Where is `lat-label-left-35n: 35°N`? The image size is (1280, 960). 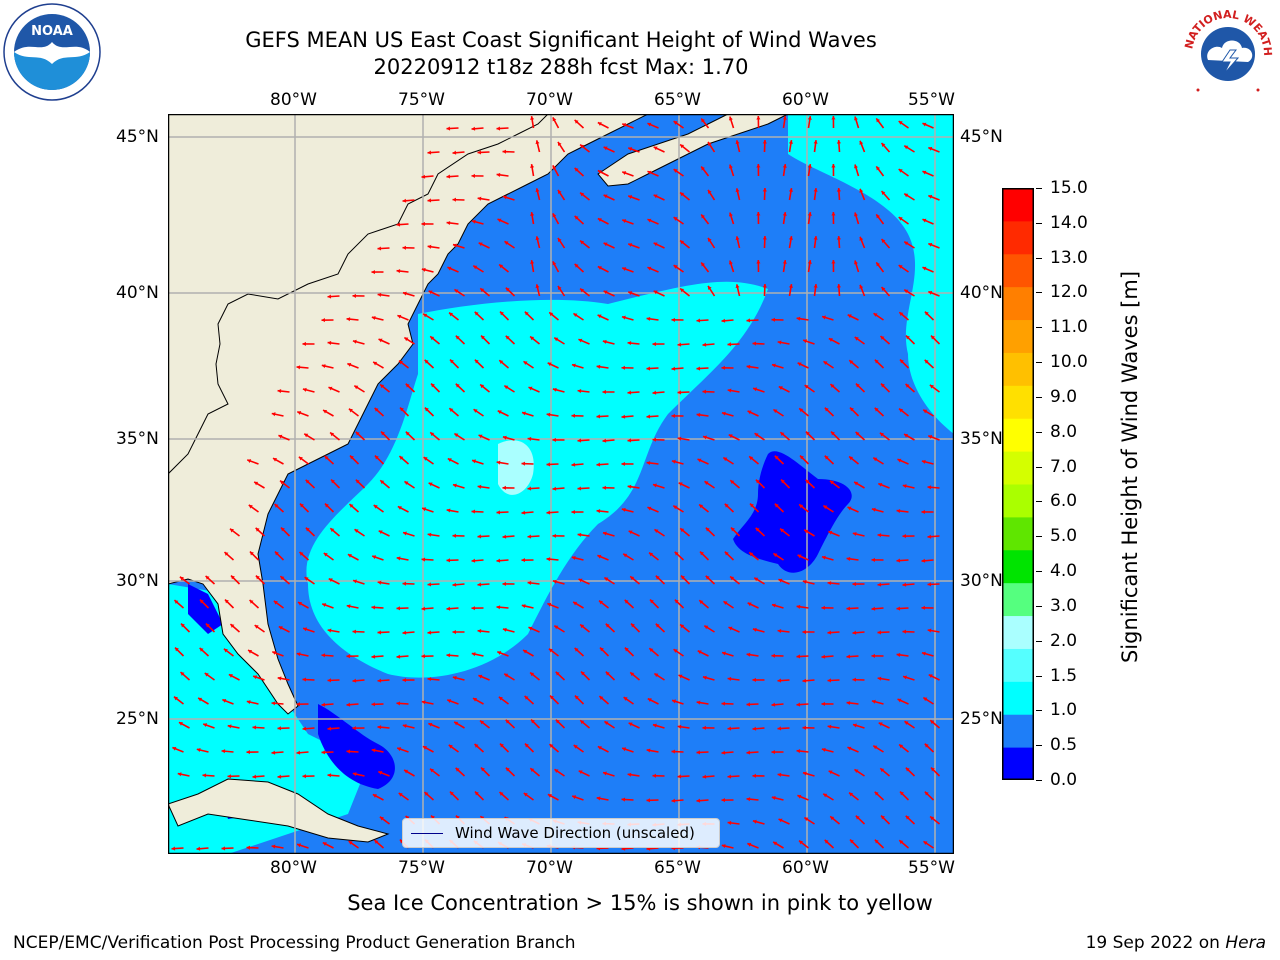 lat-label-left-35n: 35°N is located at coordinates (137, 439).